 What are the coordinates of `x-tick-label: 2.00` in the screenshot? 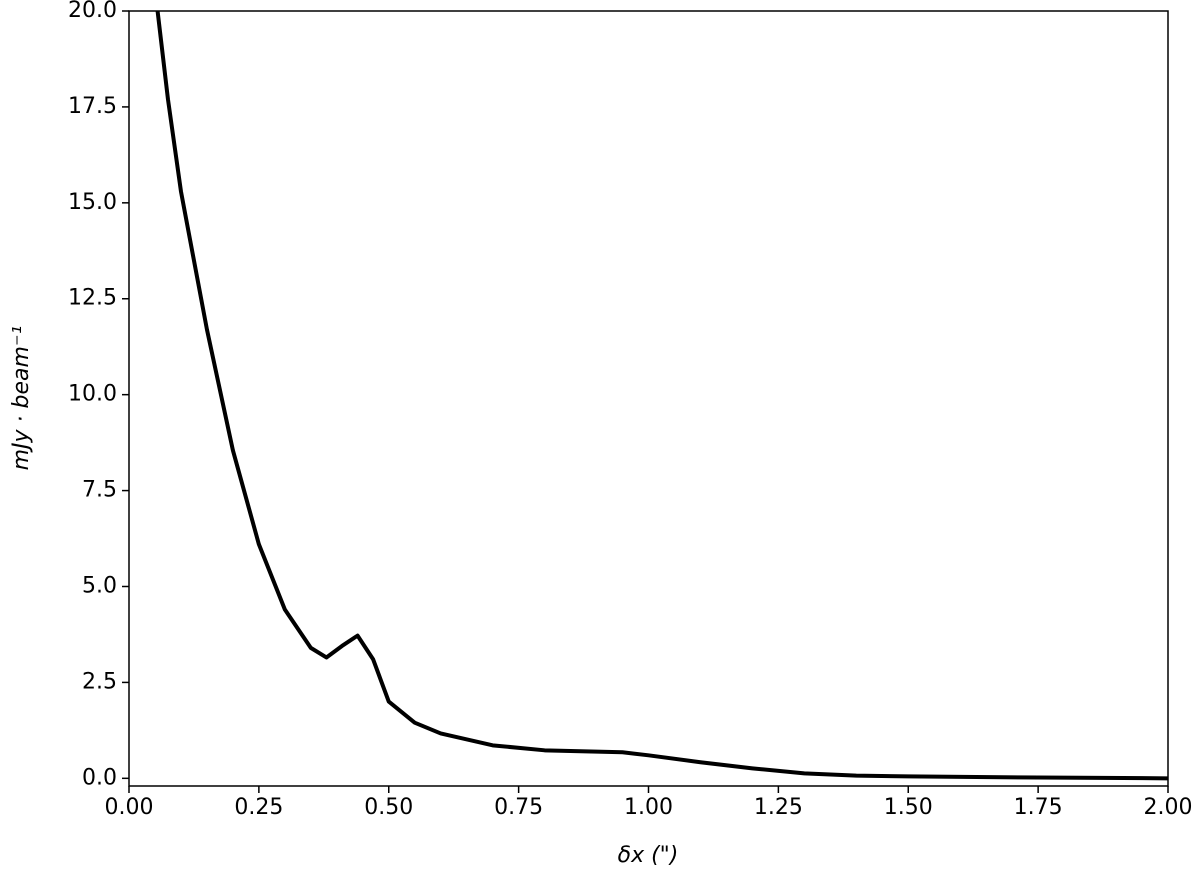 It's located at (1168, 807).